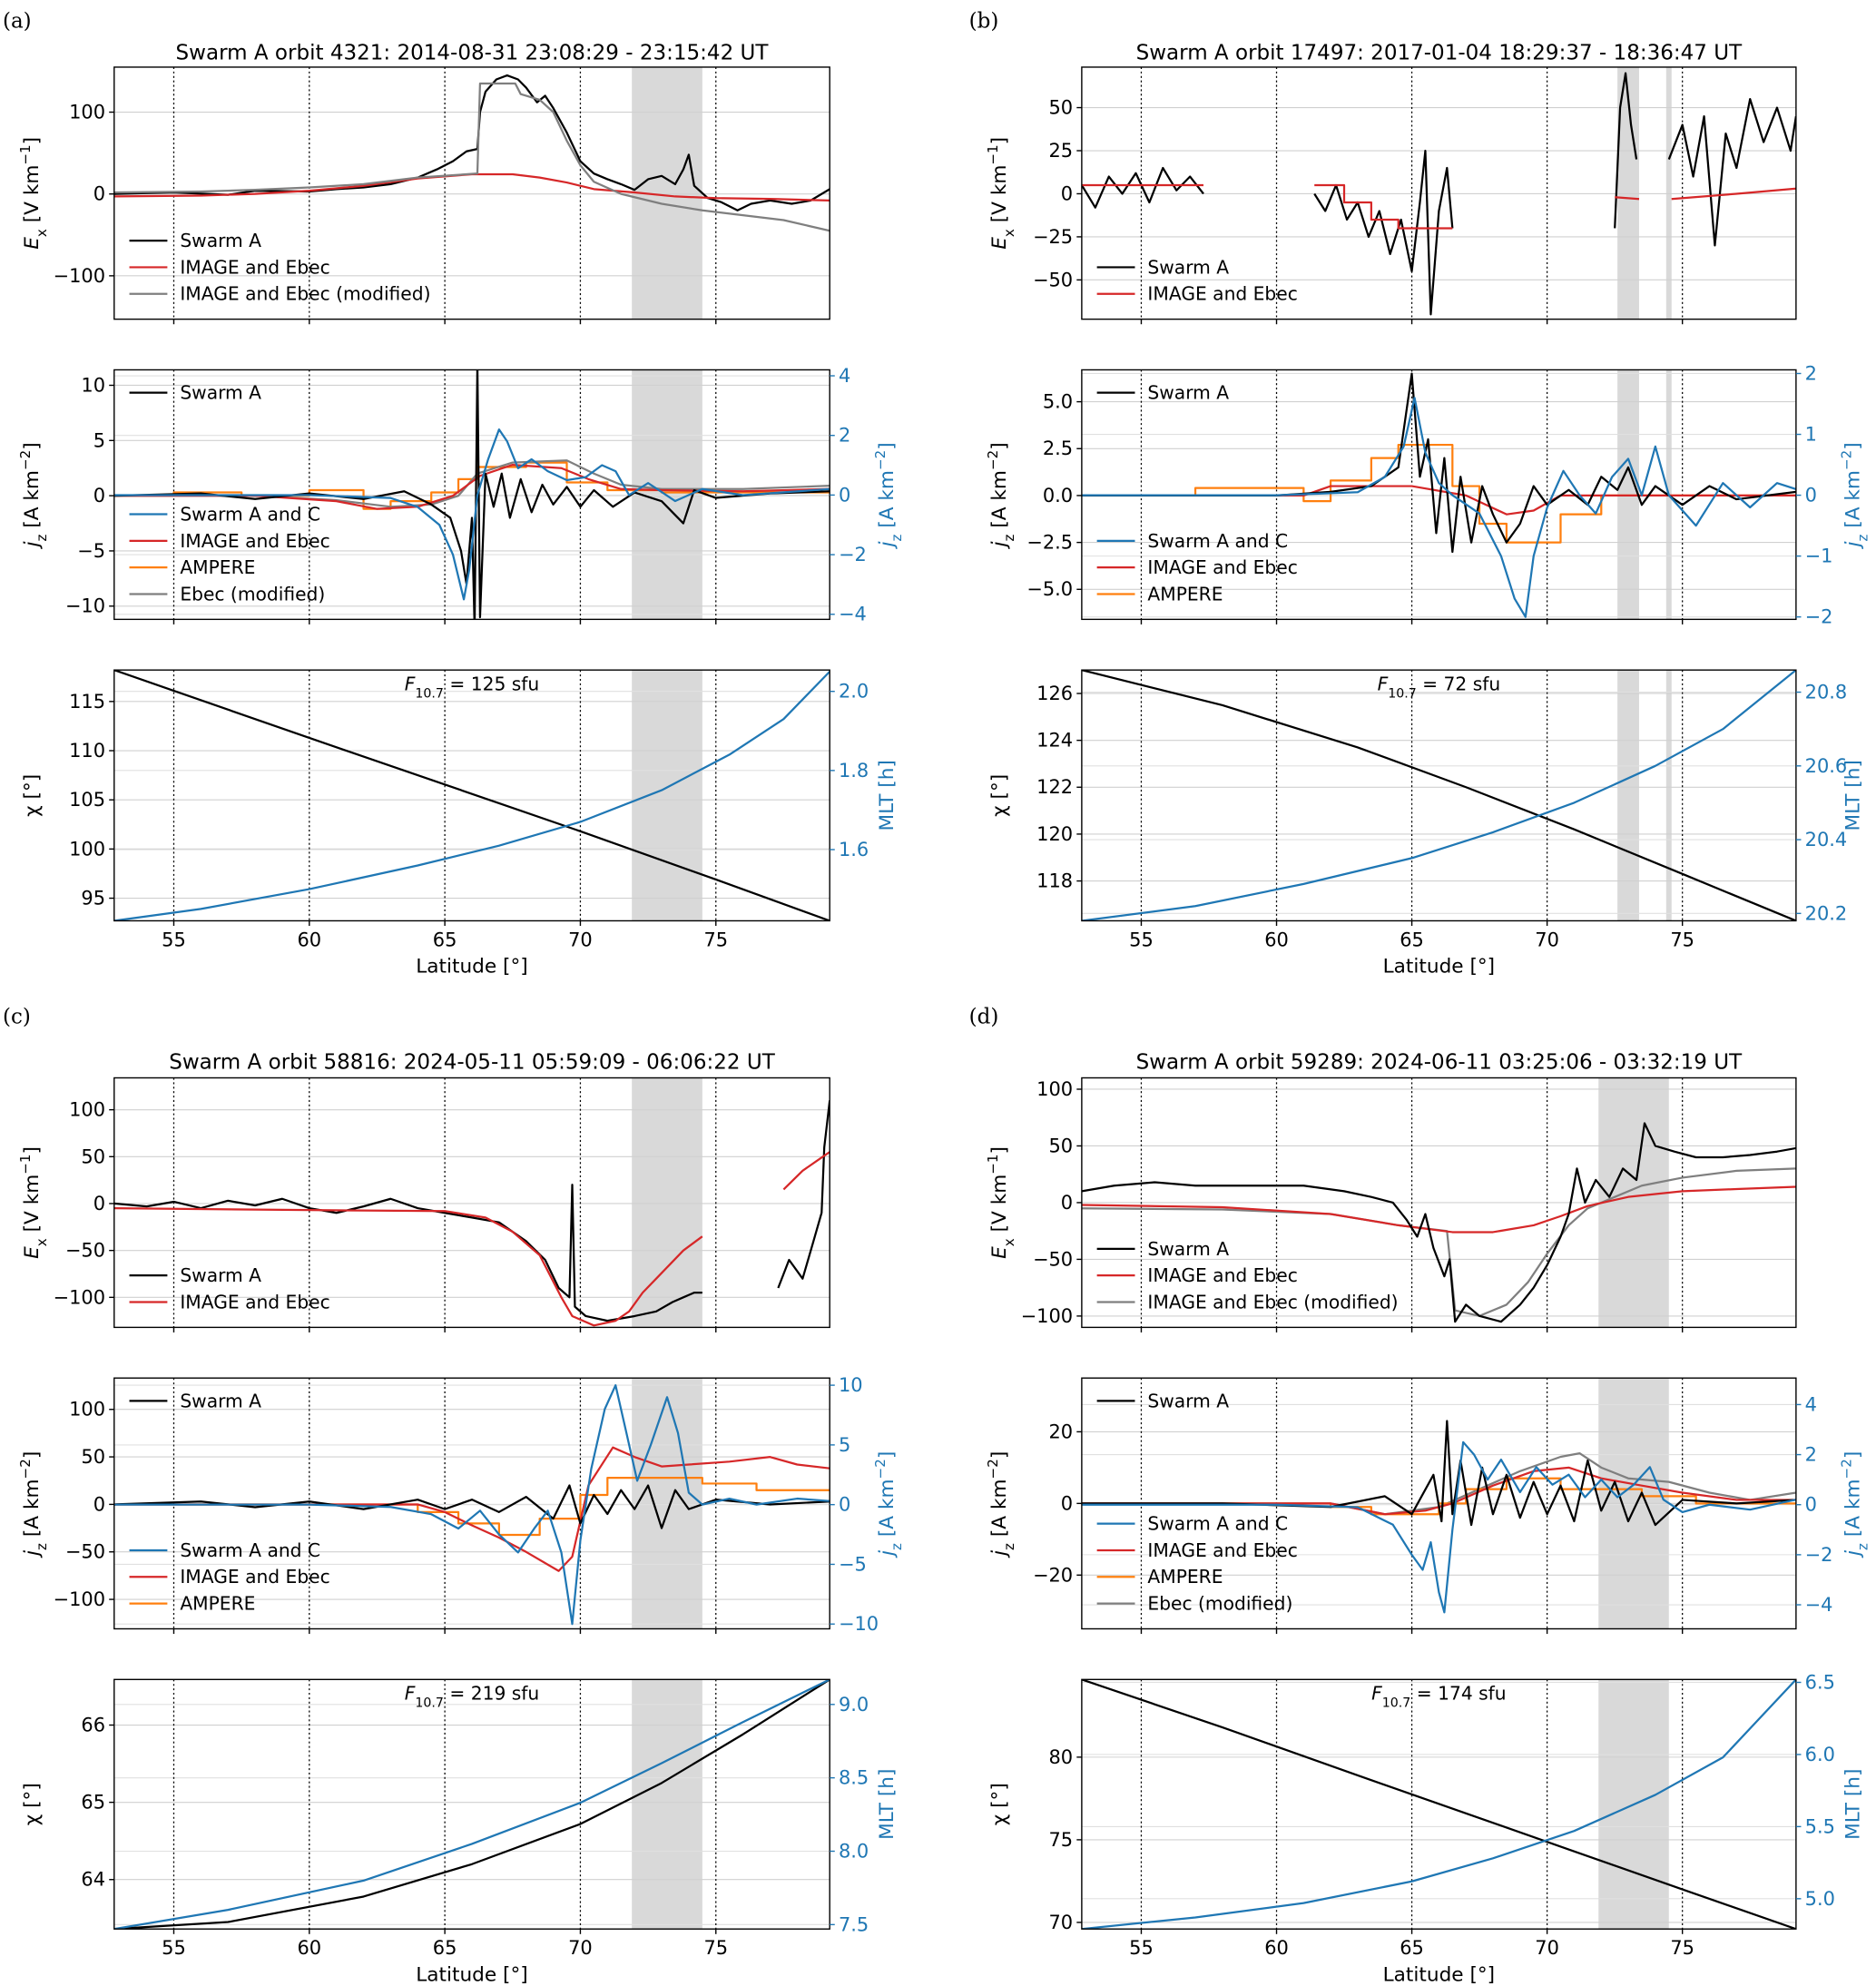 The width and height of the screenshot is (1876, 1986). I want to click on y-tick-label: −5.0, so click(1049, 589).